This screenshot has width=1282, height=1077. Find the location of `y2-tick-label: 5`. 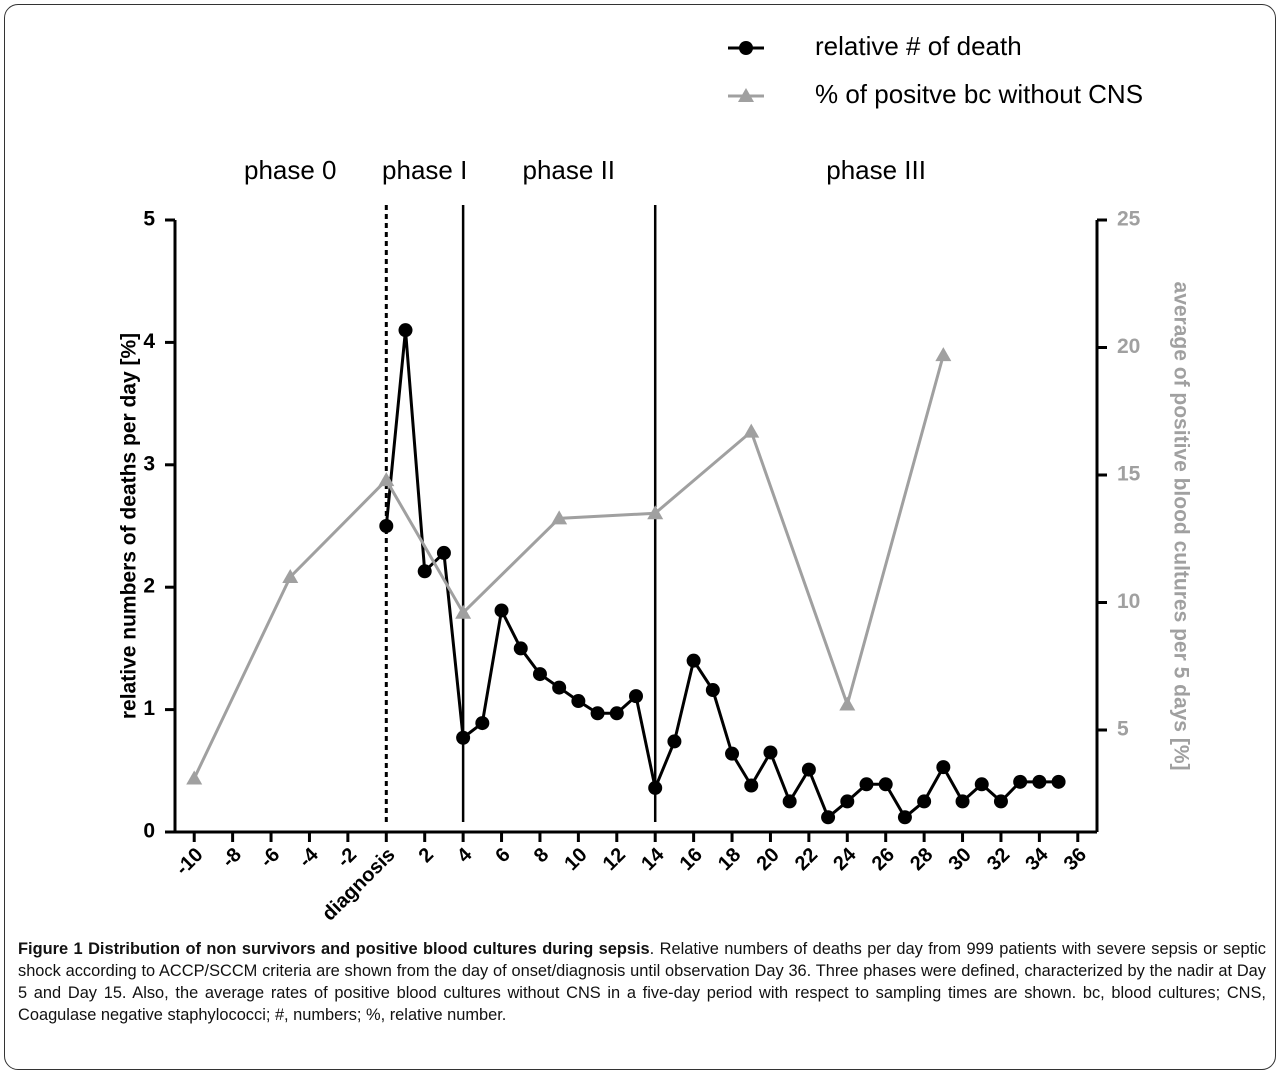

y2-tick-label: 5 is located at coordinates (1123, 729).